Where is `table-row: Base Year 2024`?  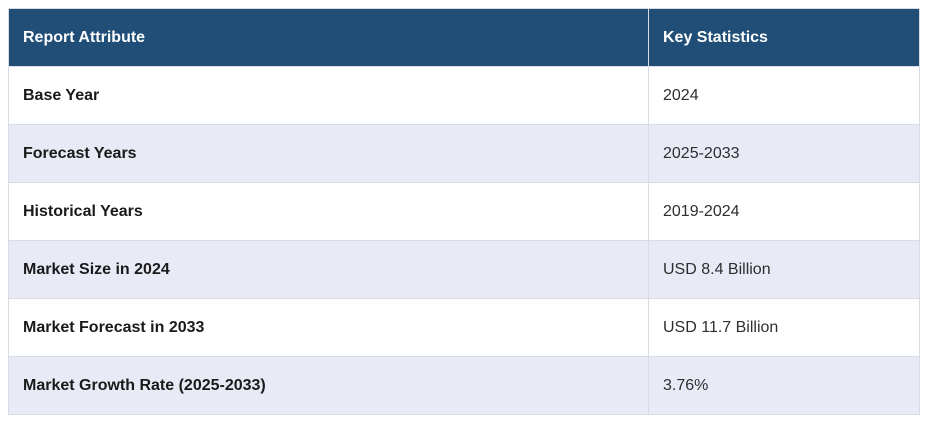 table-row: Base Year 2024 is located at coordinates (464, 95).